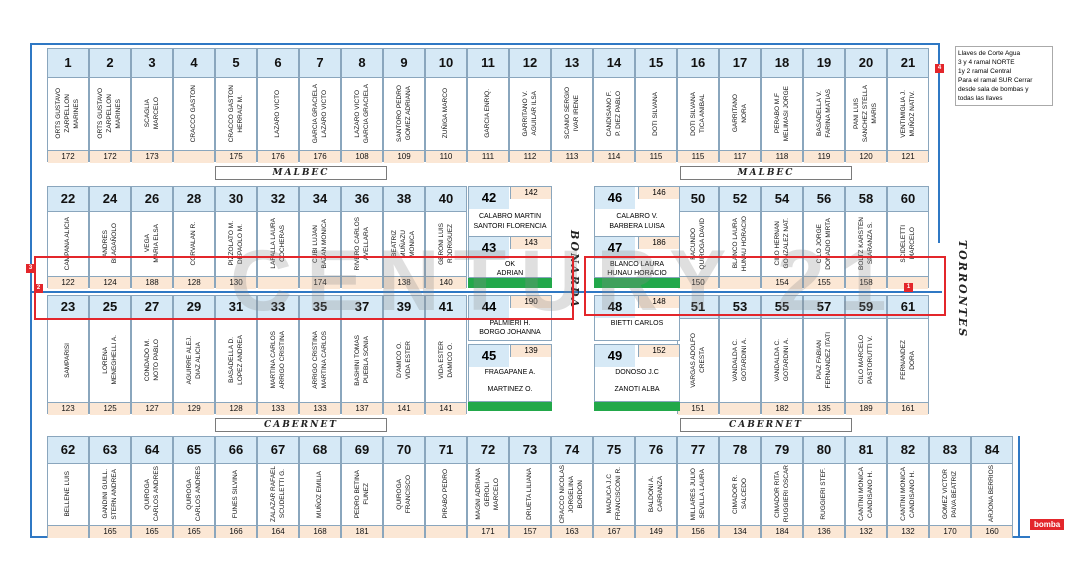  Describe the element at coordinates (68, 105) in the screenshot. I see `lot-1: 1 ORTS GUSTAVO ZARPELLON MARINES 172` at that location.